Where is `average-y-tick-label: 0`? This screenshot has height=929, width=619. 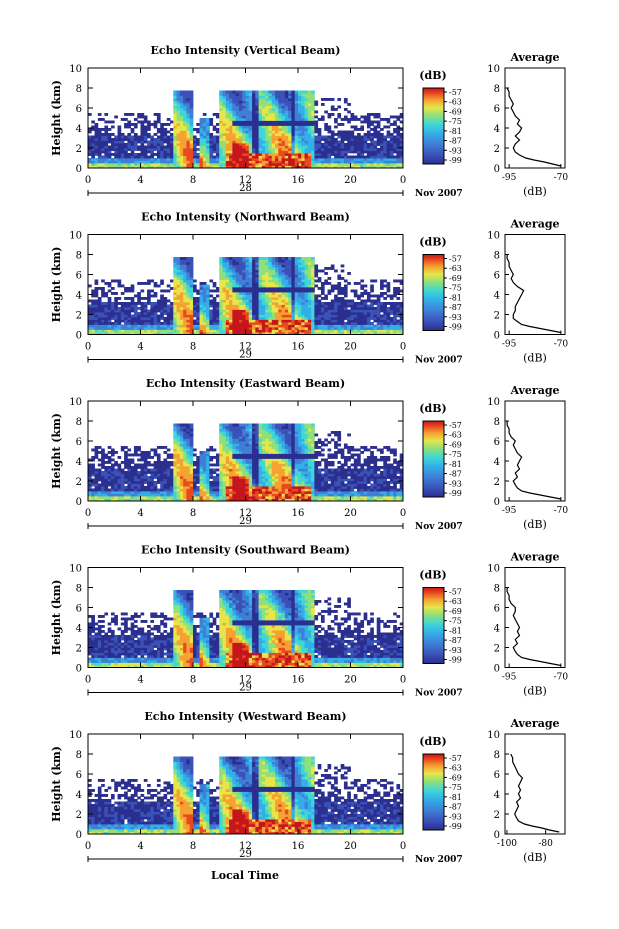 average-y-tick-label: 0 is located at coordinates (497, 169).